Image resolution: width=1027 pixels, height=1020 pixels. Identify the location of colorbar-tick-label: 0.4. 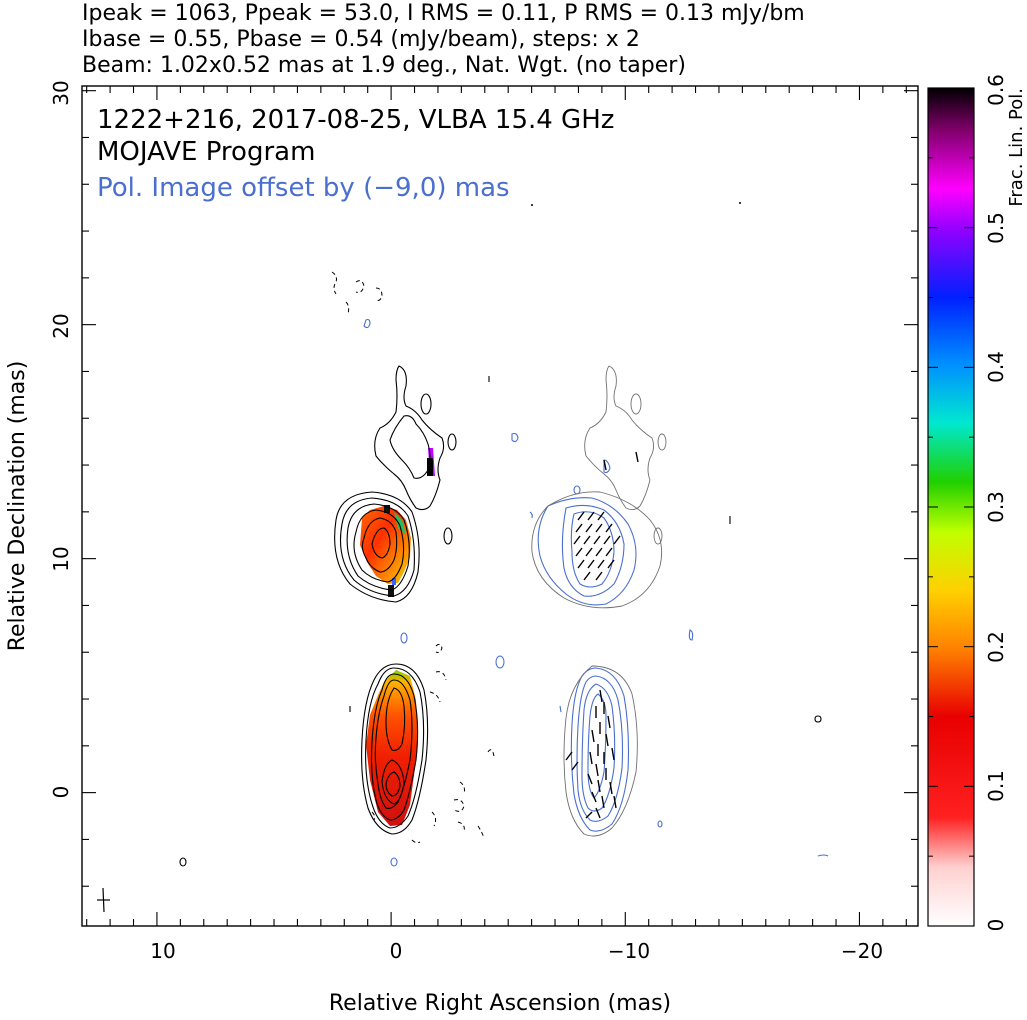
(996, 367).